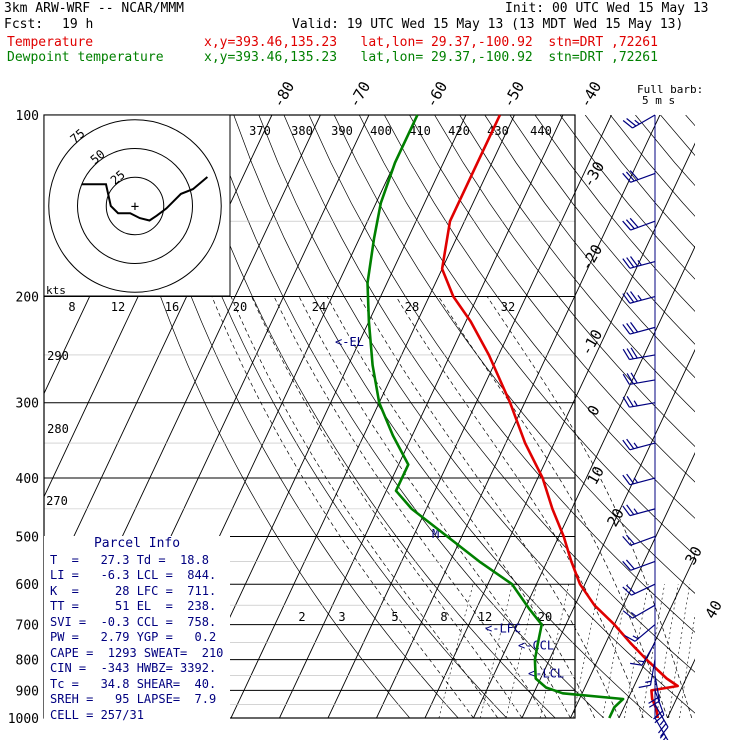 Image resolution: width=740 pixels, height=740 pixels. What do you see at coordinates (24, 24) in the screenshot?
I see `forecast-label: Fcst:` at bounding box center [24, 24].